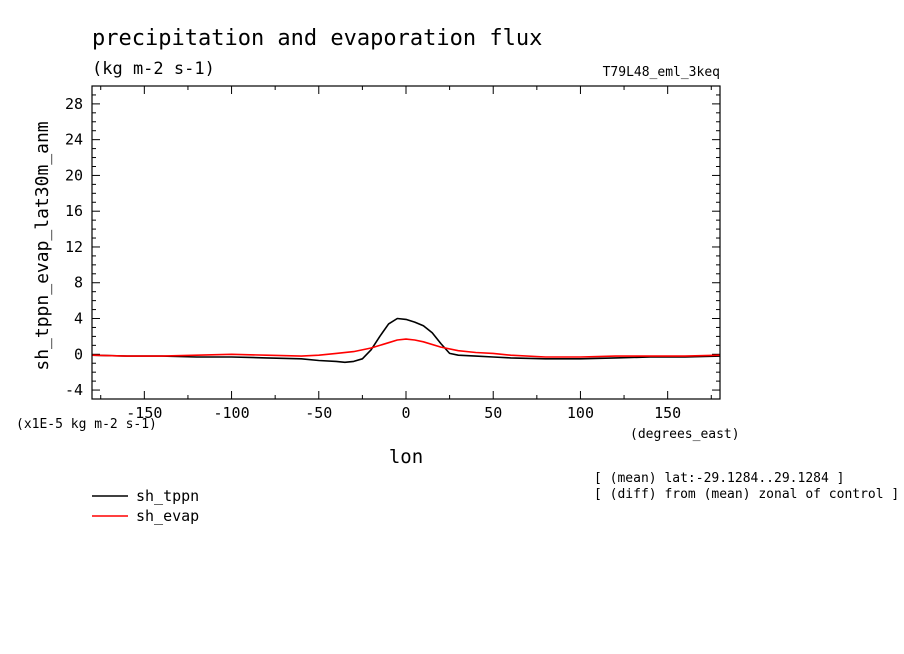  Describe the element at coordinates (144, 413) in the screenshot. I see `x-tick-label: -150` at that location.